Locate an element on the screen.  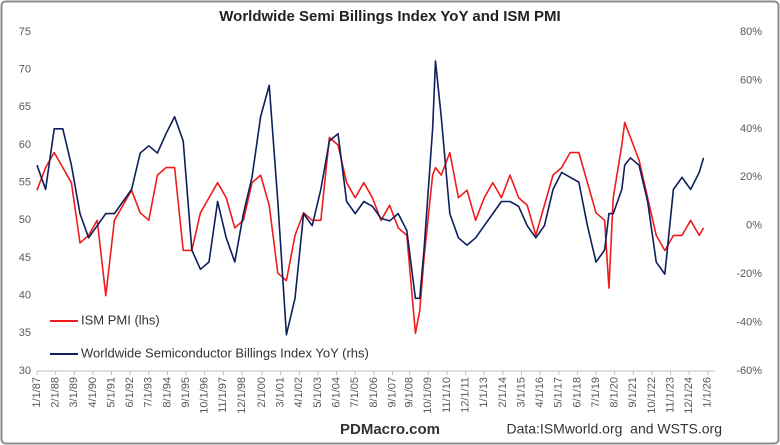
x-tick-label: 5/1/17 is located at coordinates (559, 392).